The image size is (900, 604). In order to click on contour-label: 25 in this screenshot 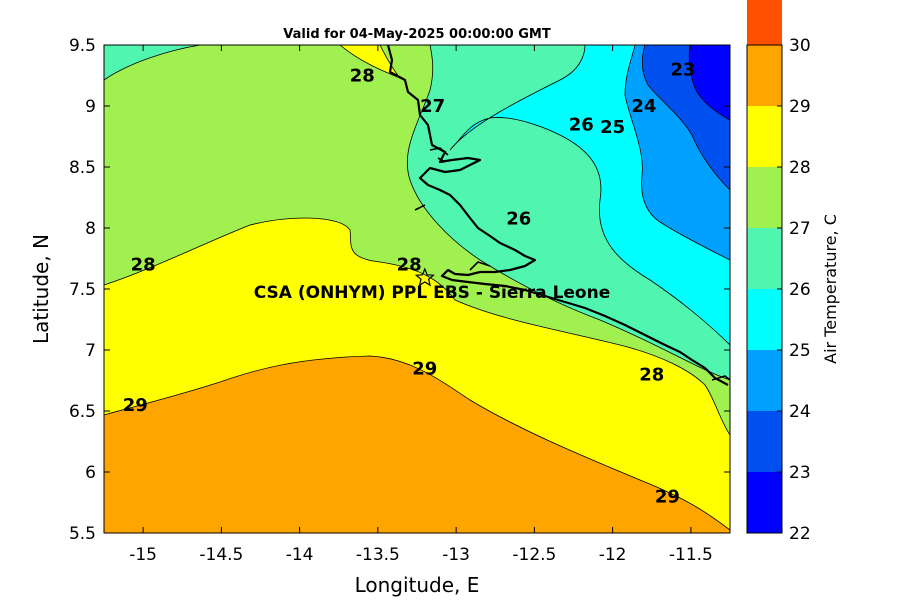, I will do `click(612, 127)`.